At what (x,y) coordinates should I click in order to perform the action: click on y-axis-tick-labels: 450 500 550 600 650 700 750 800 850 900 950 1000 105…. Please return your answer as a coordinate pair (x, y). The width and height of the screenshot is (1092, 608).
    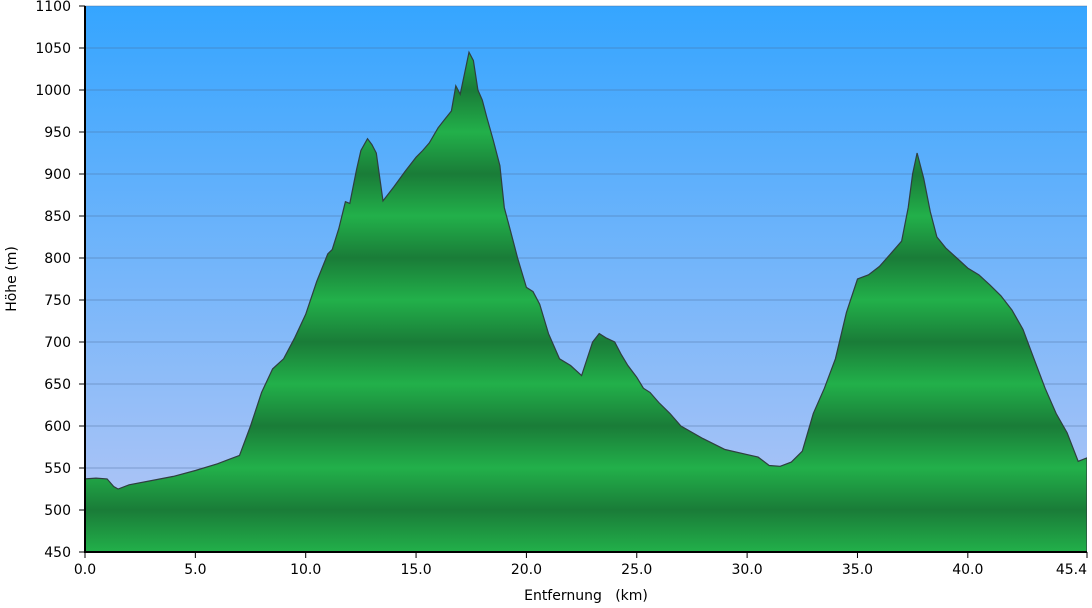
    Looking at the image, I should click on (60, 280).